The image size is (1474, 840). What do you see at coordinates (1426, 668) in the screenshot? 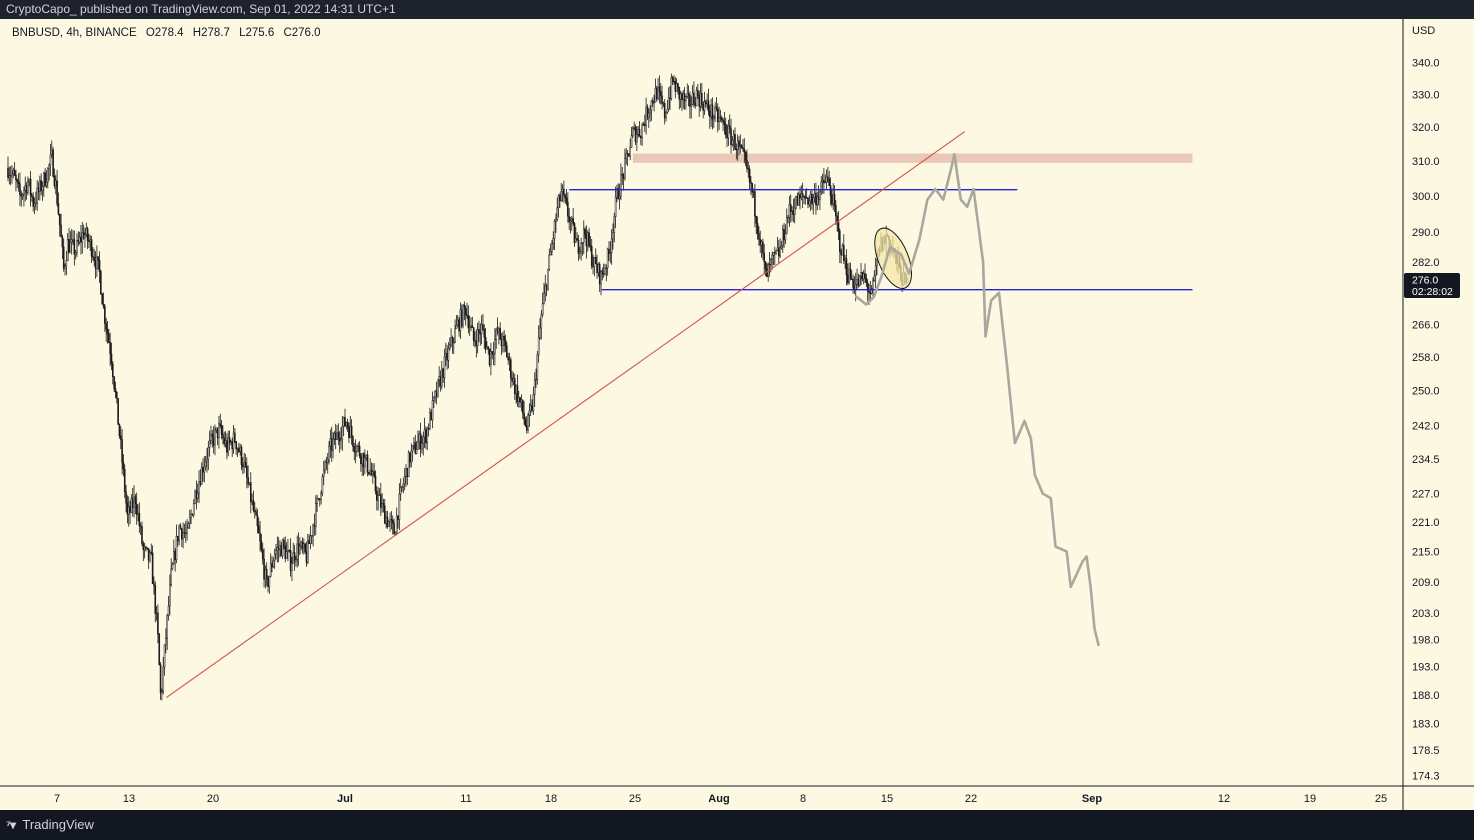
I see `y-tick-label: 193.0` at bounding box center [1426, 668].